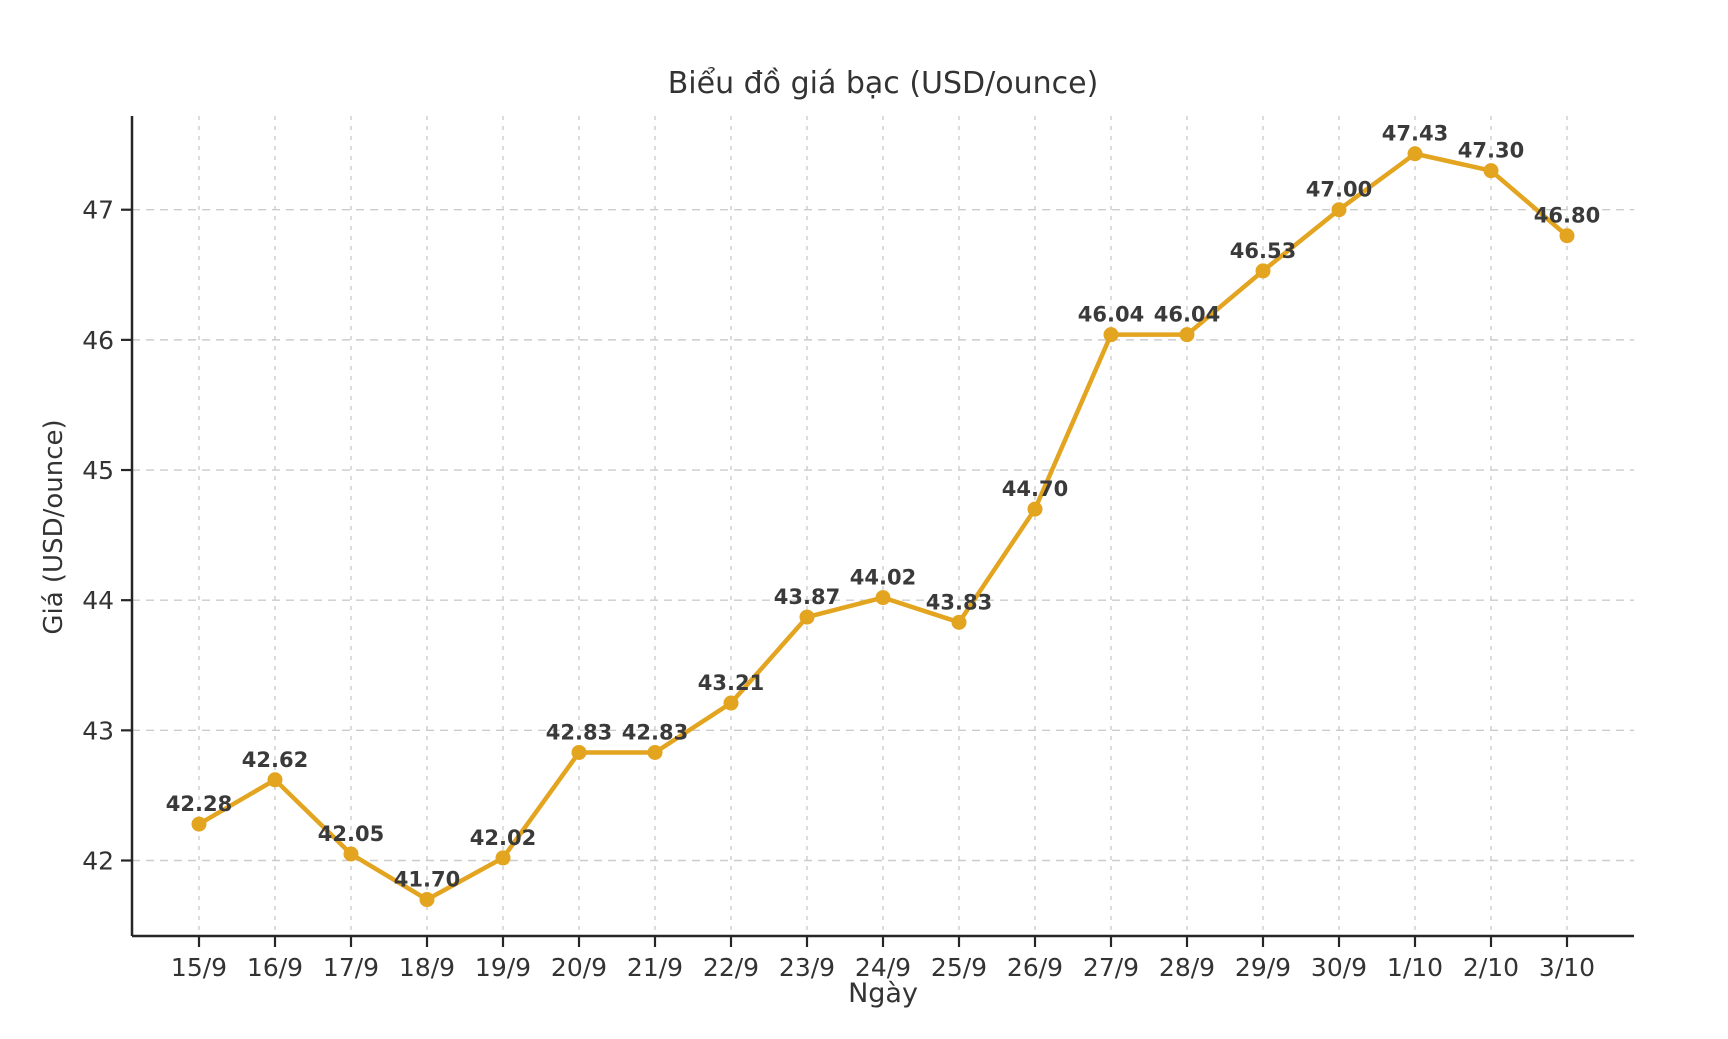  What do you see at coordinates (427, 880) in the screenshot?
I see `data-point-label-3: 41.70` at bounding box center [427, 880].